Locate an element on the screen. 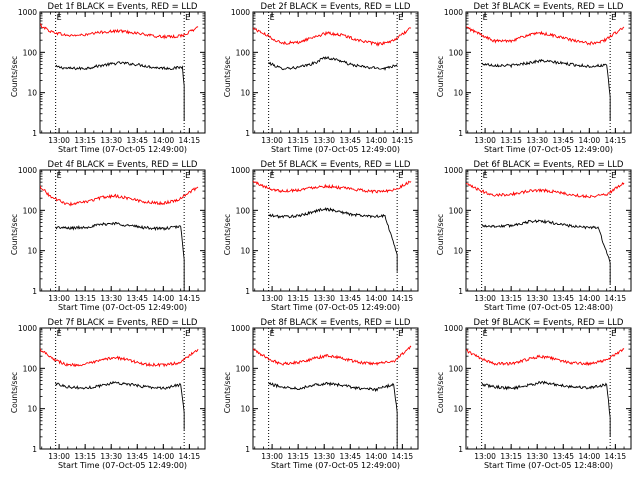  x-axis-label: Start Time (07-Oct-05 12:48:00) is located at coordinates (548, 465).